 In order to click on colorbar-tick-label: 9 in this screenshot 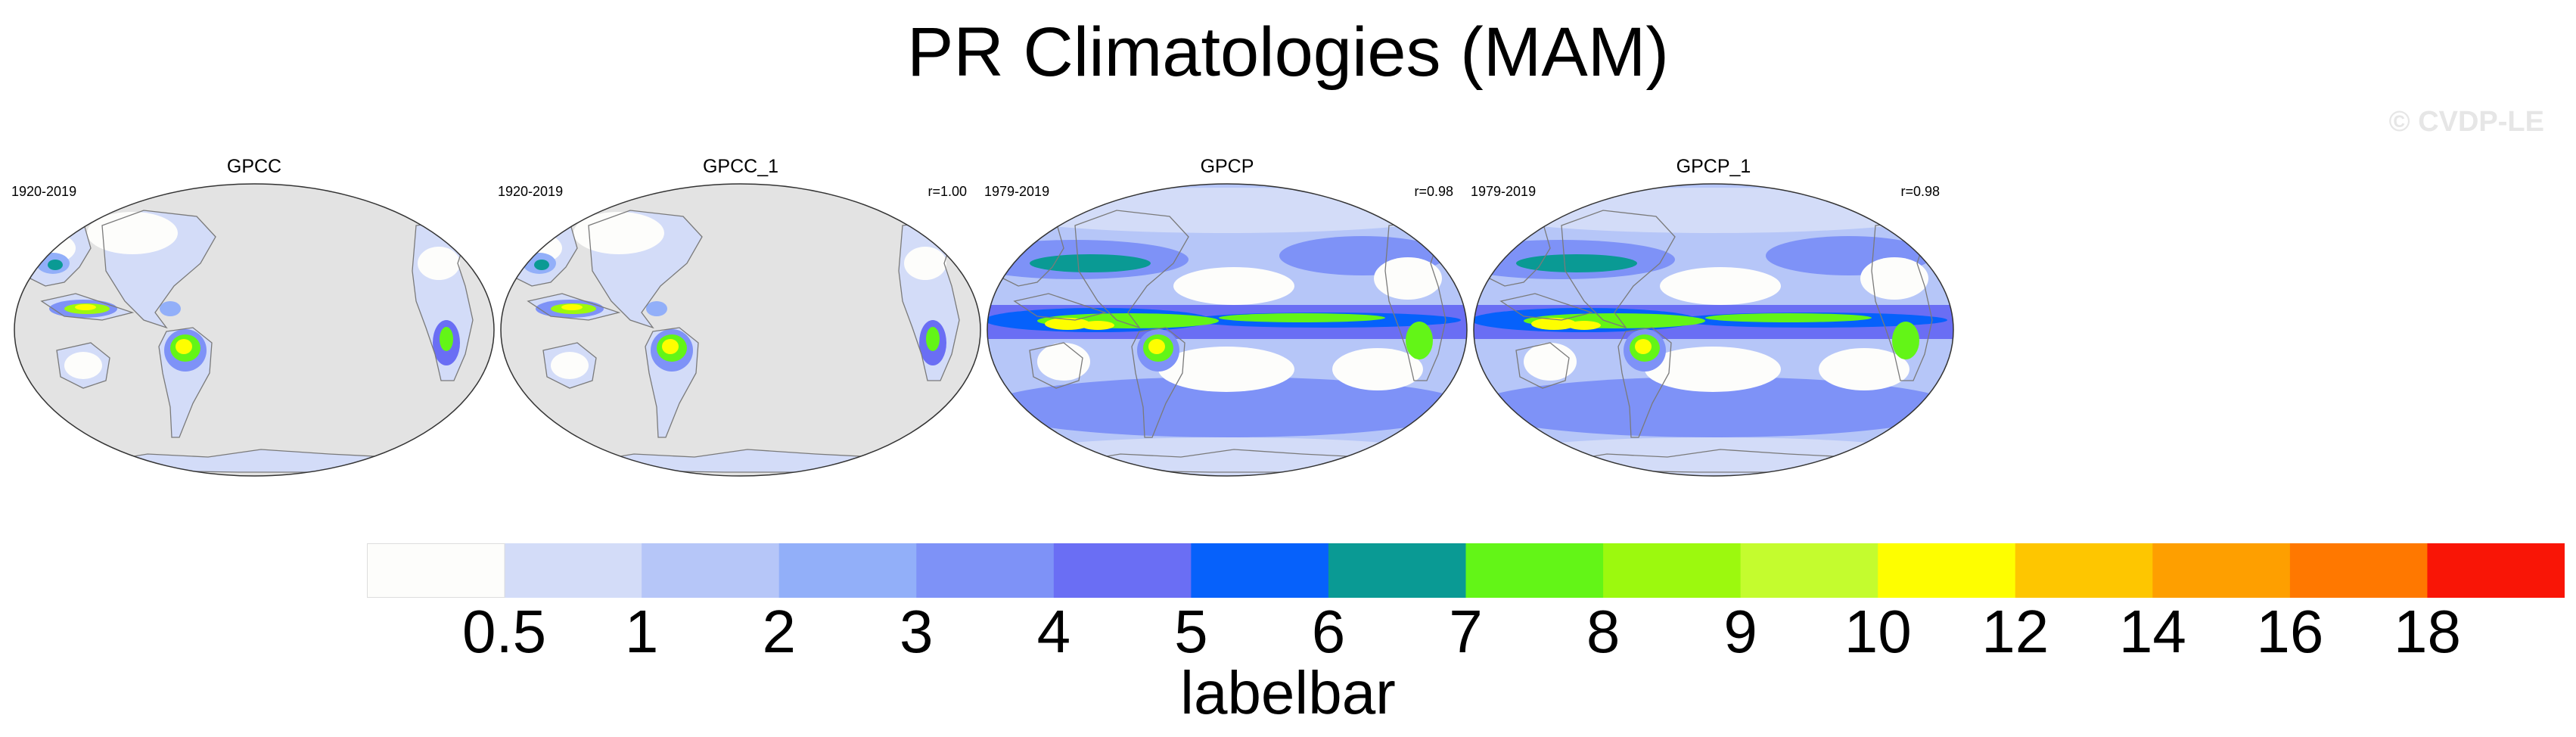, I will do `click(1740, 631)`.